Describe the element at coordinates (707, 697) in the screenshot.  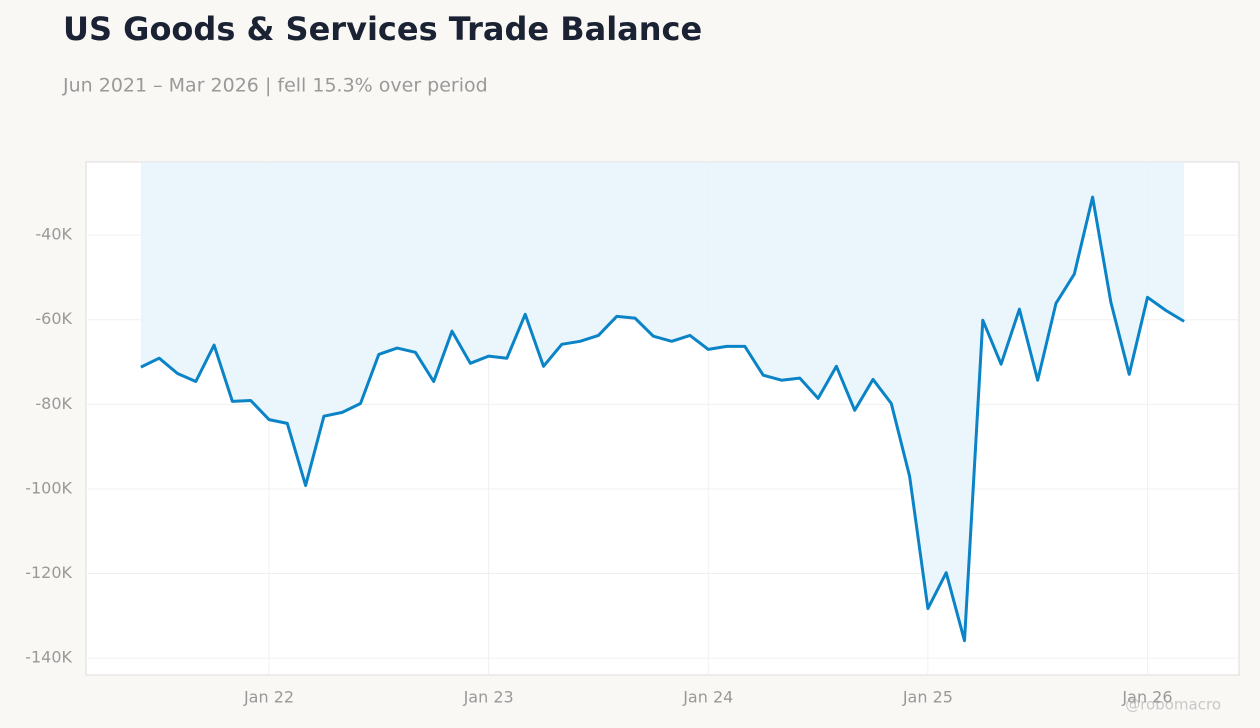
I see `x-tick-label: Jan 24` at that location.